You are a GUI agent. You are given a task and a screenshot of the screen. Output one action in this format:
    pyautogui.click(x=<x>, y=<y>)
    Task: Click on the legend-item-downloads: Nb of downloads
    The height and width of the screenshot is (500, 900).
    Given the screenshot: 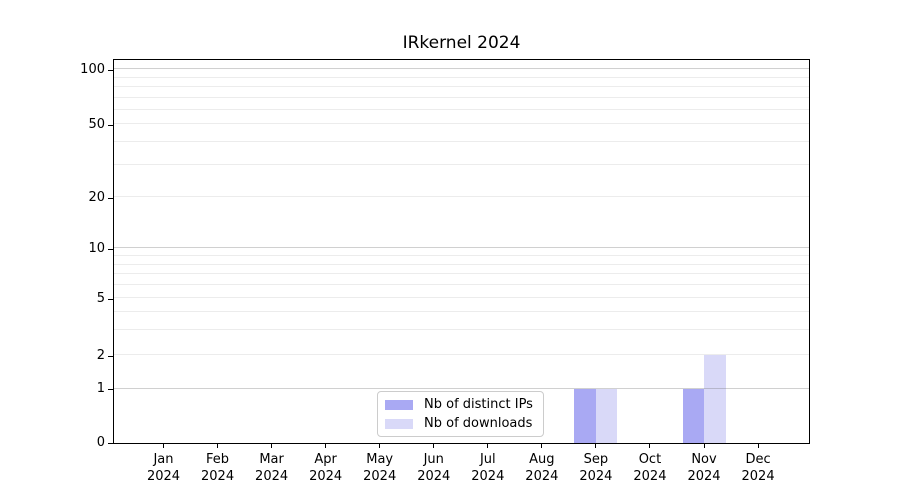 What is the action you would take?
    pyautogui.click(x=460, y=423)
    